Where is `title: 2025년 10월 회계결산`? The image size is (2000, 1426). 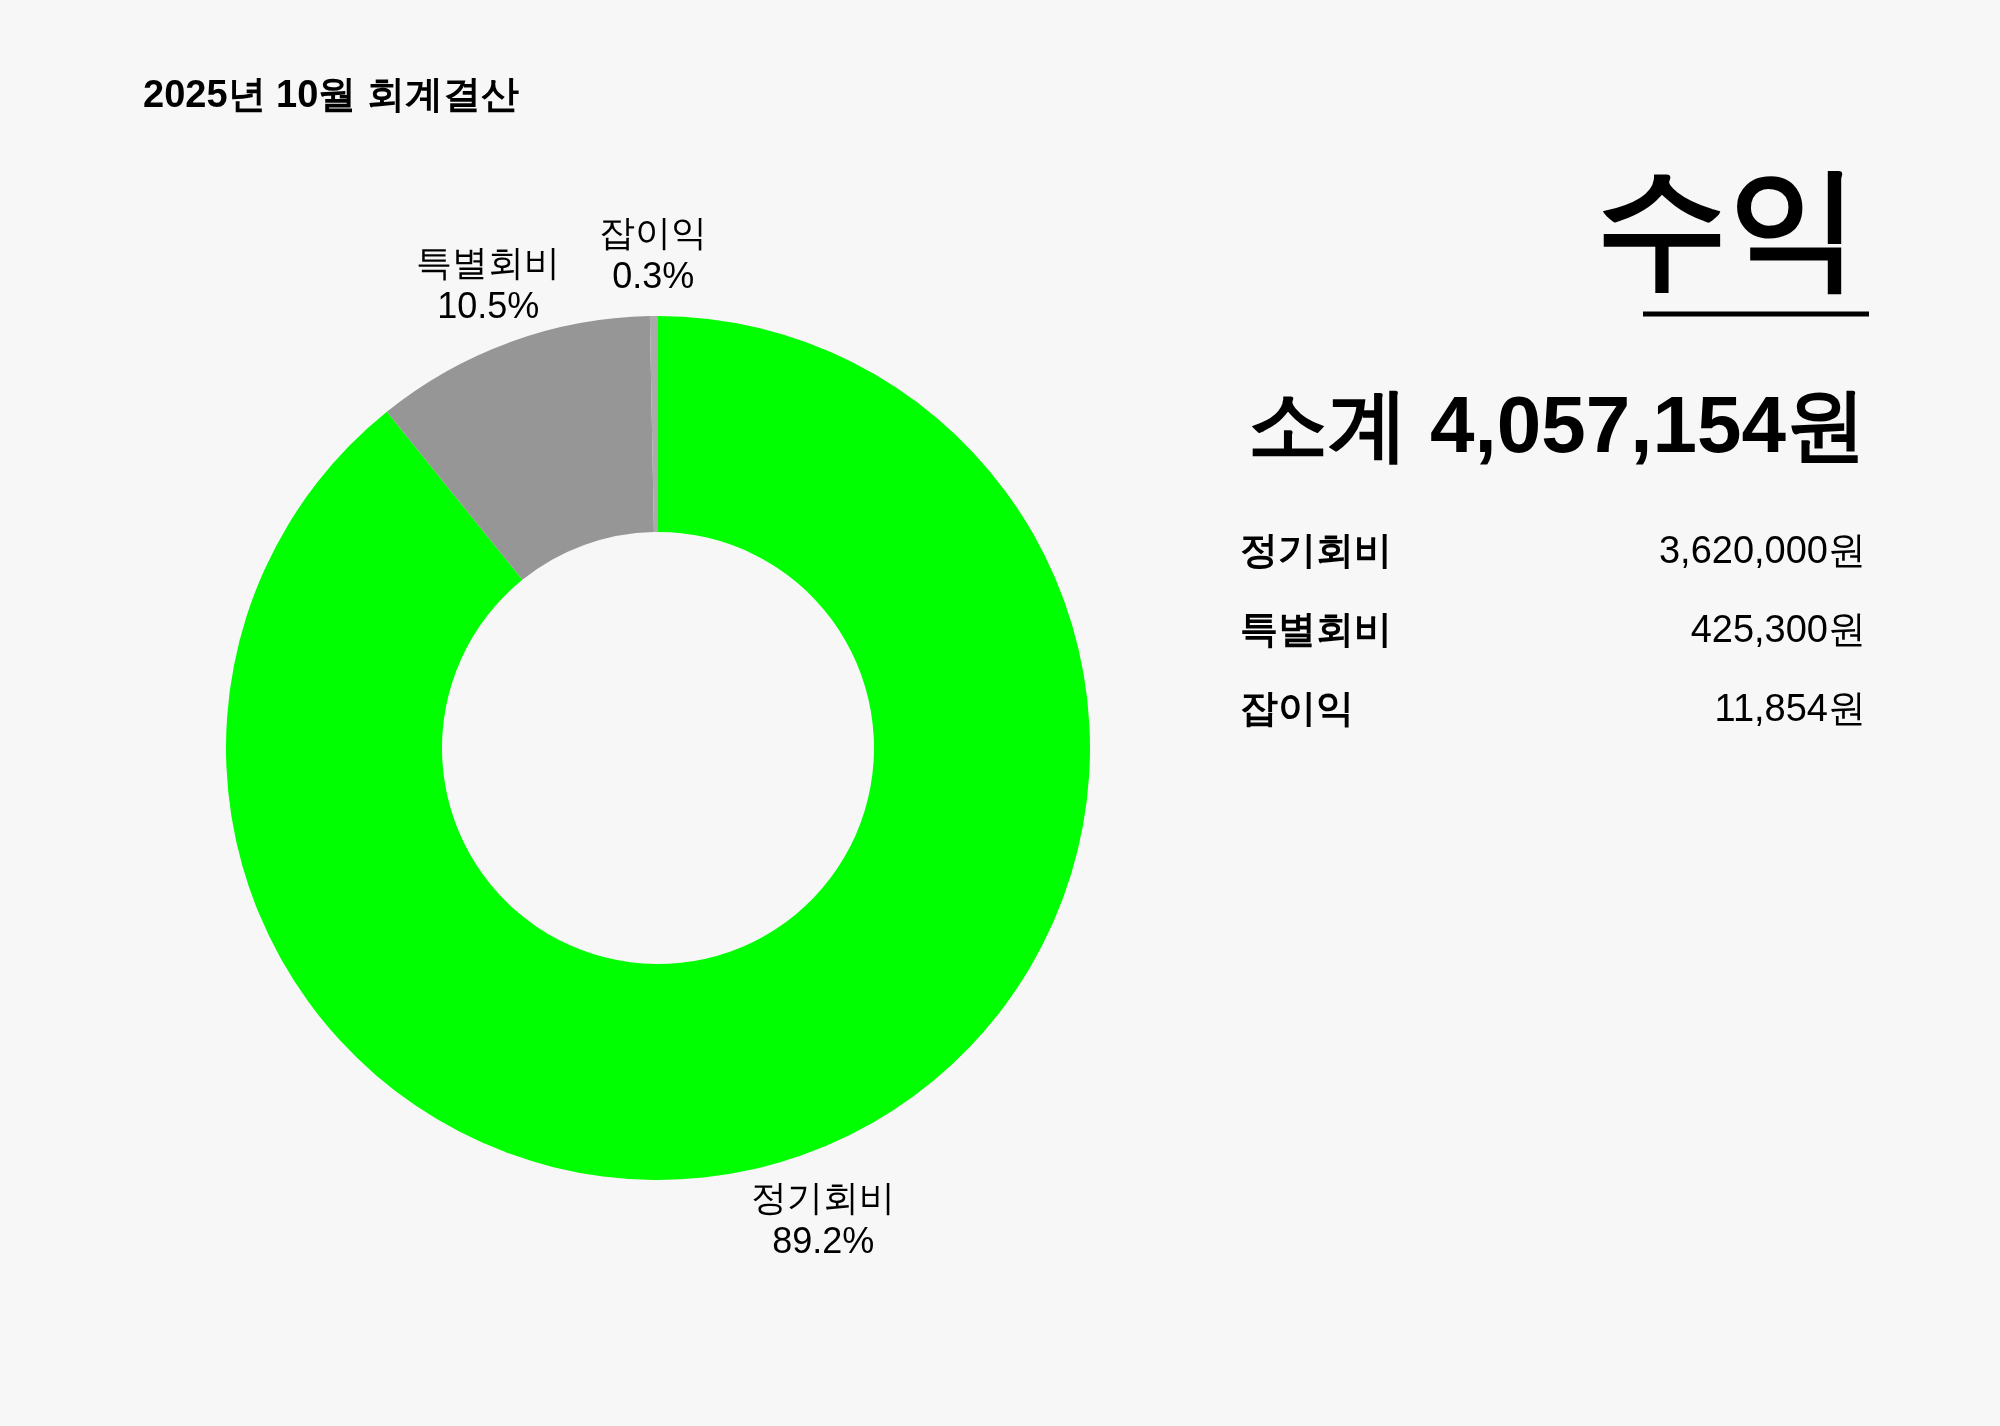
title: 2025년 10월 회계결산 is located at coordinates (331, 94).